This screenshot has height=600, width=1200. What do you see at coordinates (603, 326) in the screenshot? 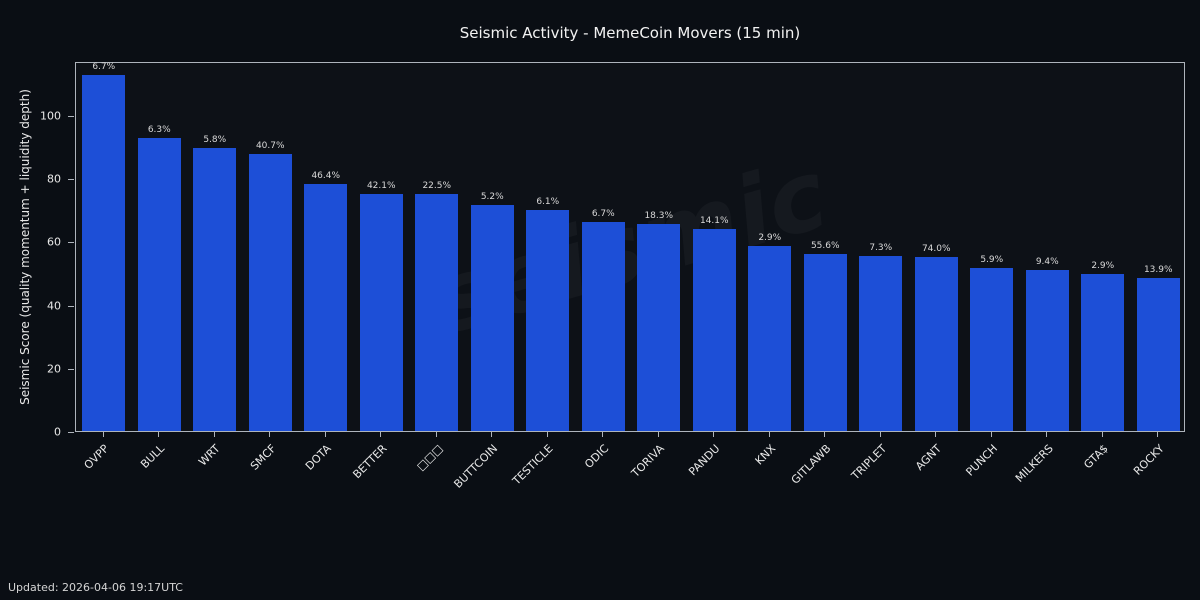
I see `bar-ODIC` at bounding box center [603, 326].